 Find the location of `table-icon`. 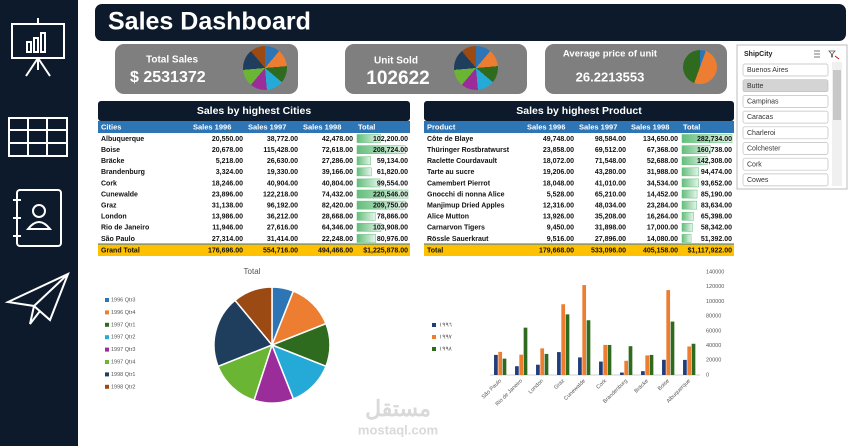

table-icon is located at coordinates (38, 137).